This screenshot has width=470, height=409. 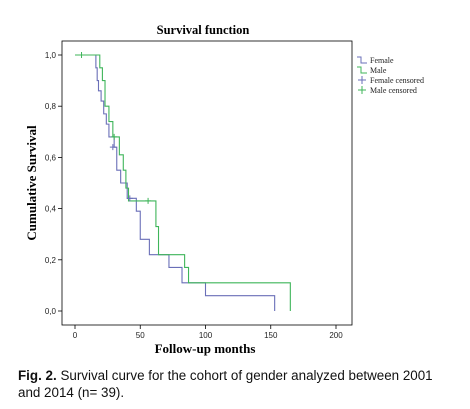 I want to click on y-axis-label: Cumulative Survival, so click(x=31, y=183).